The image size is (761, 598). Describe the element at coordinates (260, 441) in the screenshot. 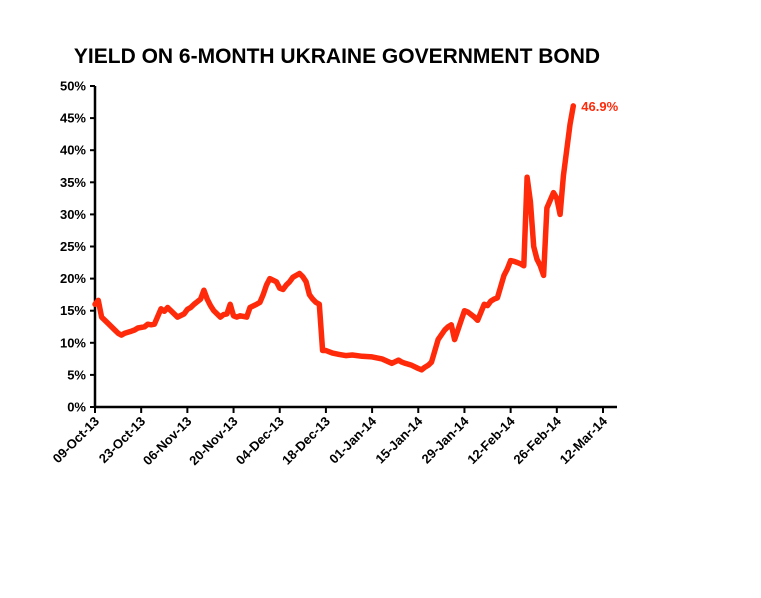

I see `x-tick-label: 04-Dec-13` at that location.